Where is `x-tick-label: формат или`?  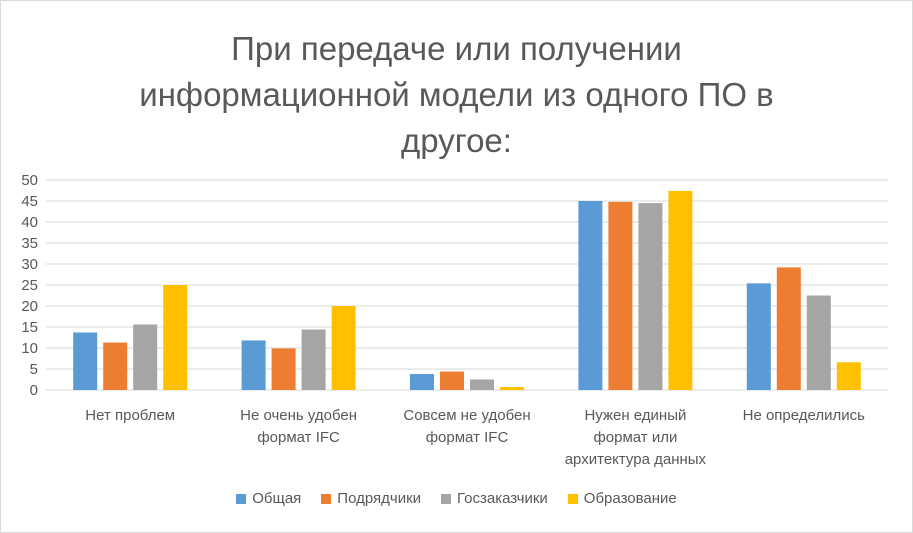
x-tick-label: формат или is located at coordinates (635, 437).